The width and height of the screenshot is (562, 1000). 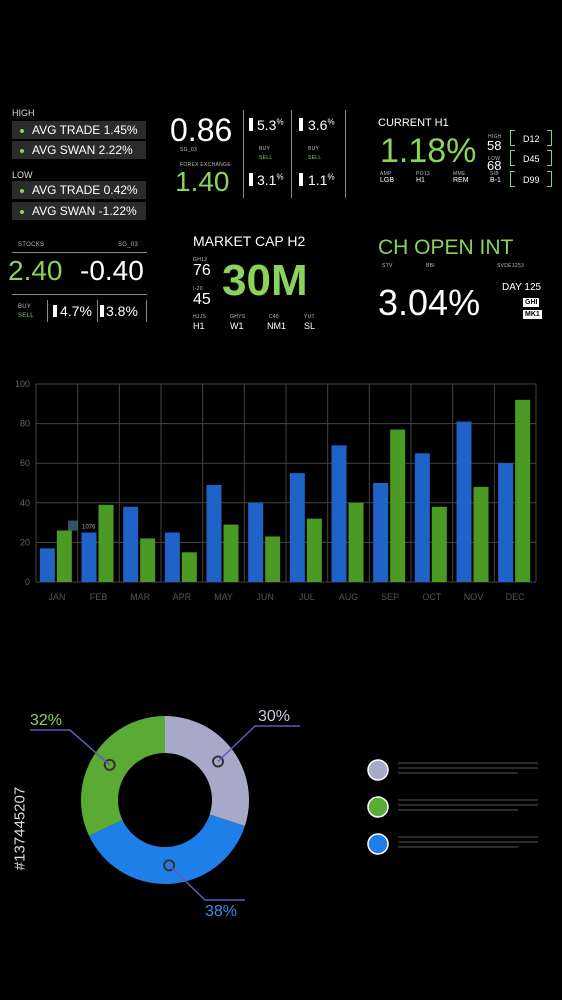 I want to click on mid-buy: BUY, so click(x=265, y=149).